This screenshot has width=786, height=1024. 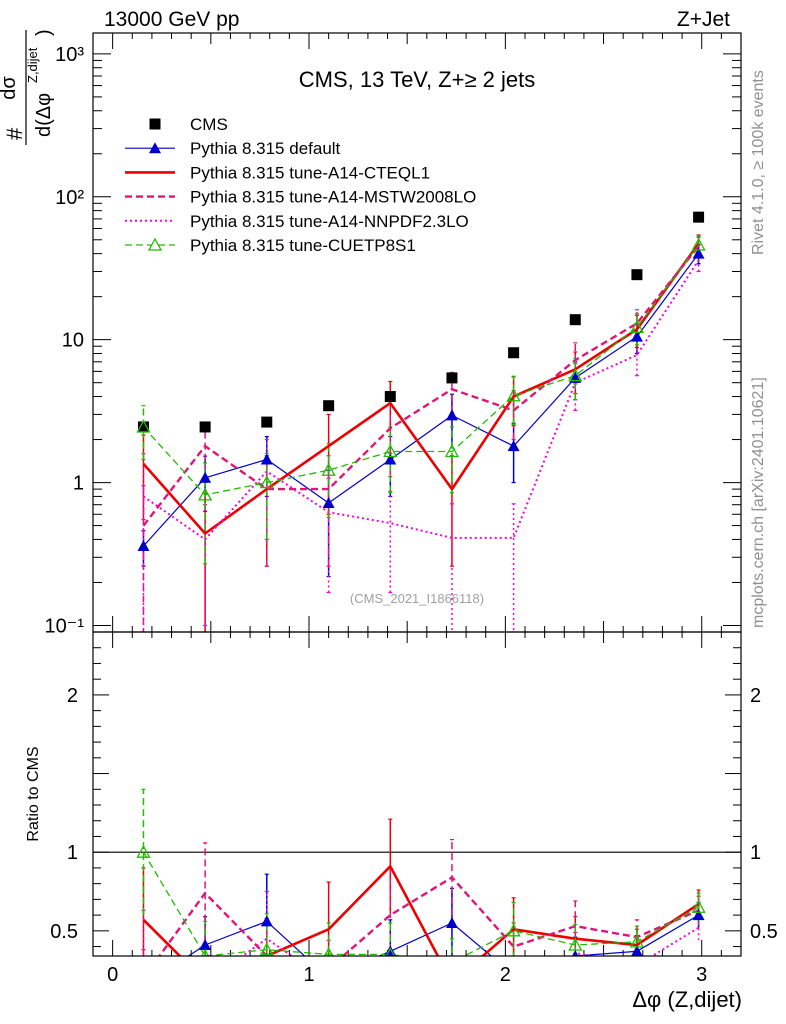 What do you see at coordinates (112, 975) in the screenshot?
I see `ratio-xtick-label: 0` at bounding box center [112, 975].